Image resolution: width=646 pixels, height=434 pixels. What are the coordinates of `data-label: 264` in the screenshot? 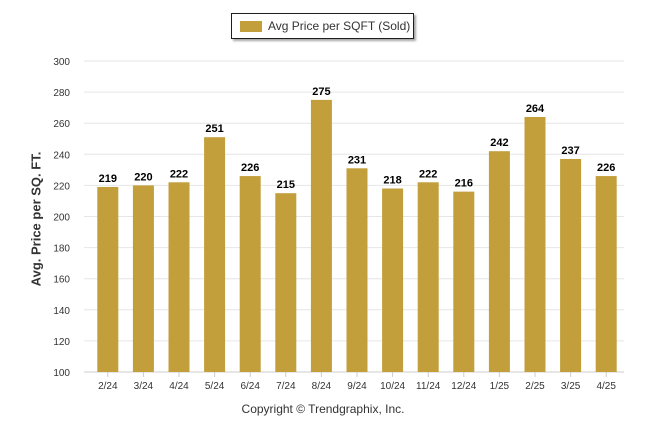 It's located at (535, 109).